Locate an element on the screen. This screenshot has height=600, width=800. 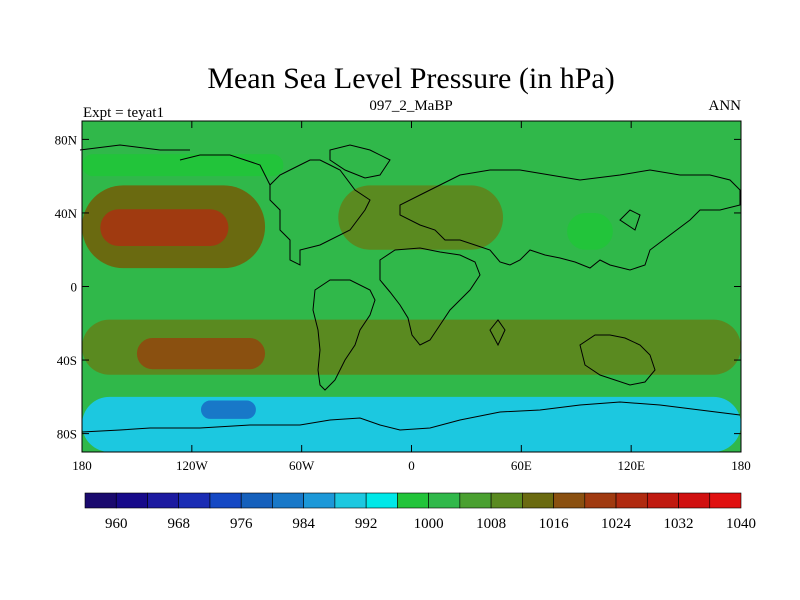
coastline-south-america is located at coordinates (344, 335).